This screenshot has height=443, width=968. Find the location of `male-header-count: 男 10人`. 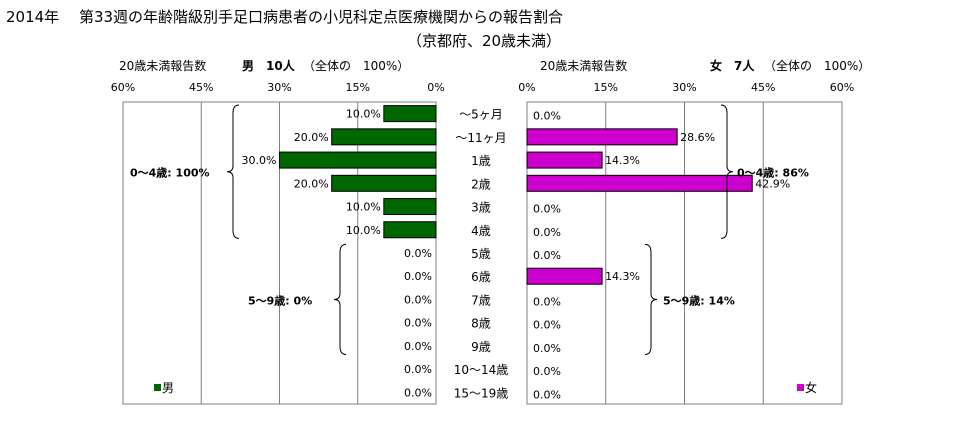

male-header-count: 男 10人 is located at coordinates (269, 65).